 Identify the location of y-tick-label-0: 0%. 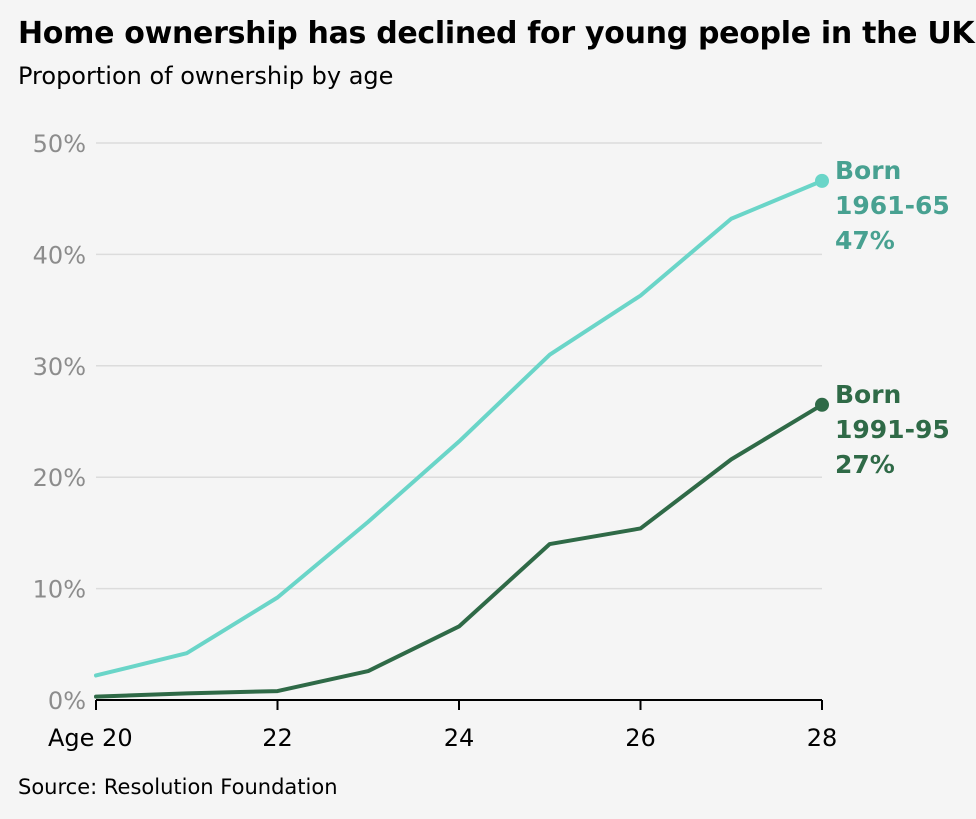
(67, 701).